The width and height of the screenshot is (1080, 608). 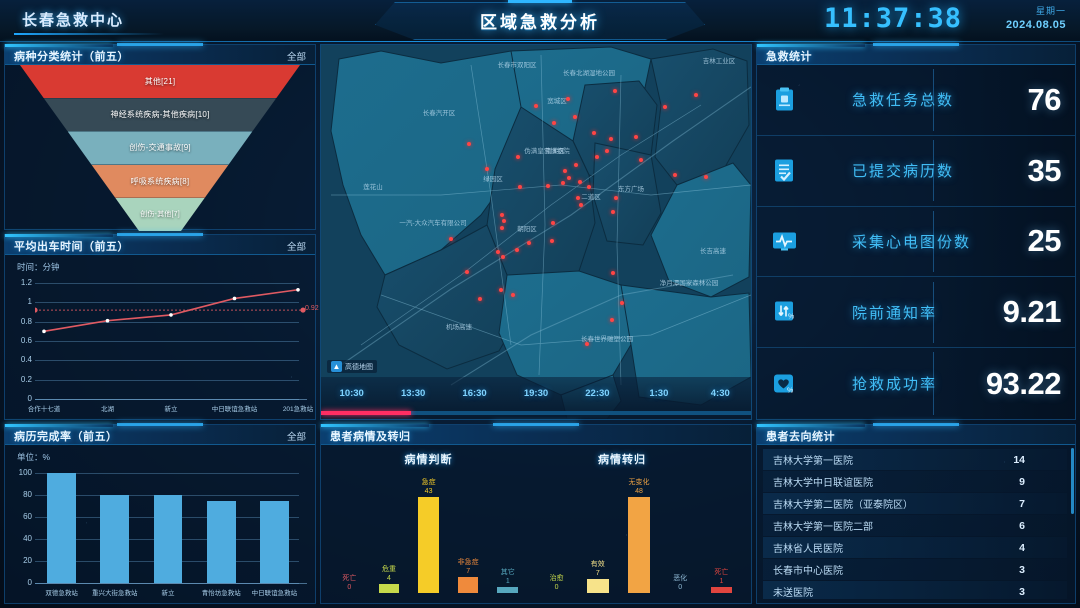 What do you see at coordinates (468, 576) in the screenshot?
I see `bar: 非急症 7` at bounding box center [468, 576].